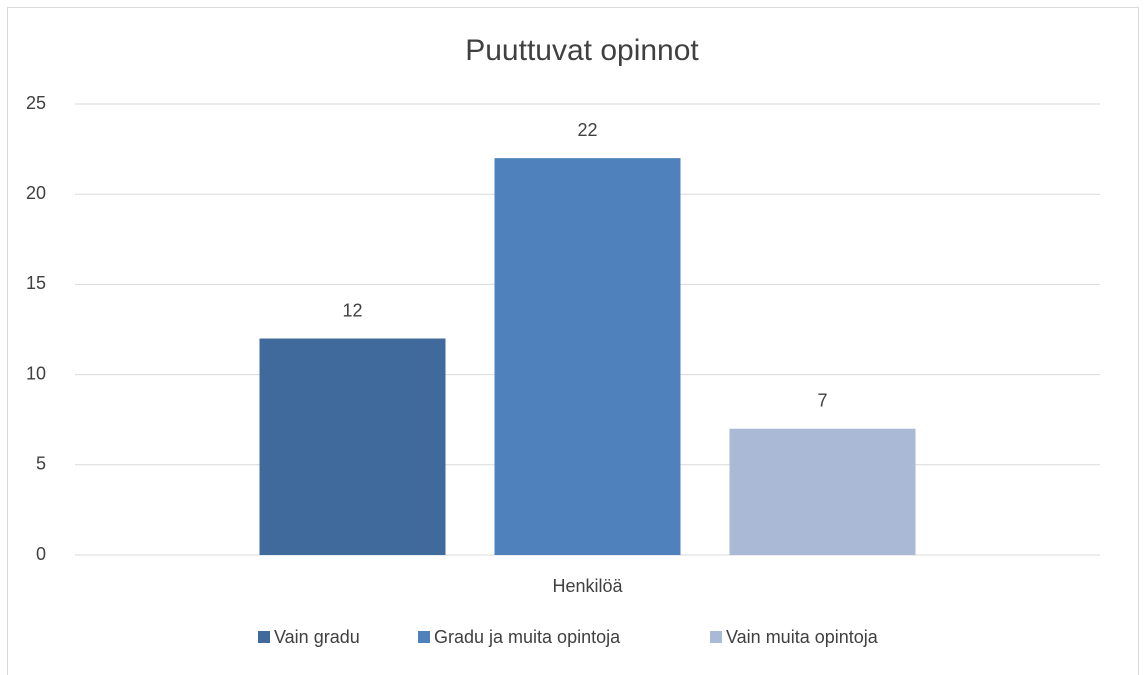 The image size is (1146, 675). Describe the element at coordinates (352, 310) in the screenshot. I see `data-label: 12` at that location.